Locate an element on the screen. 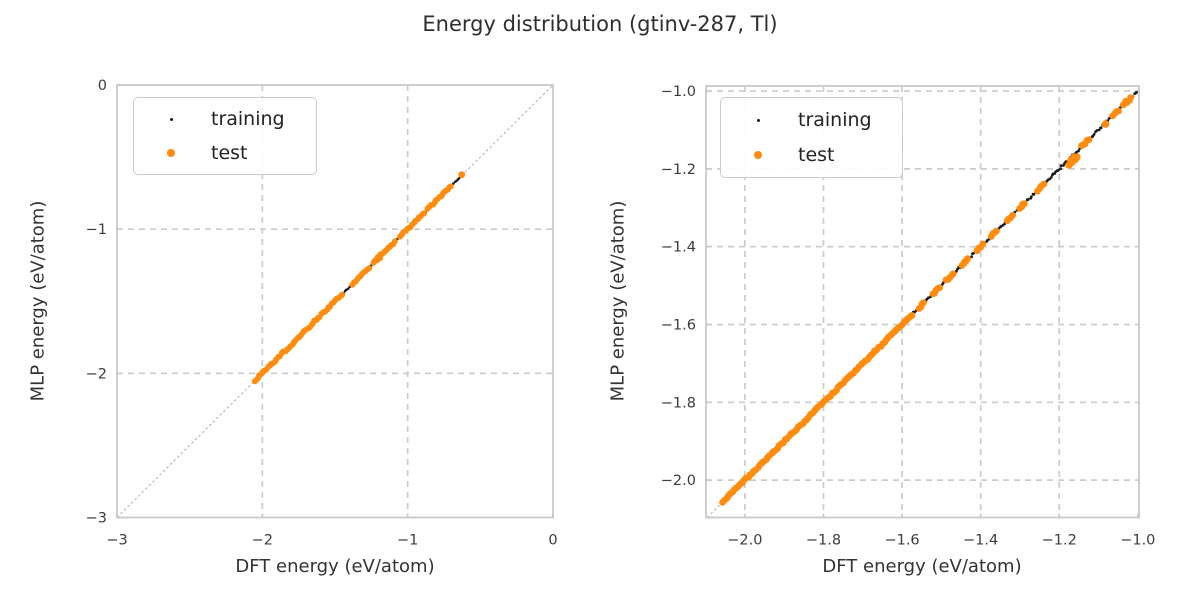  y-tick-label: 0 is located at coordinates (102, 86).